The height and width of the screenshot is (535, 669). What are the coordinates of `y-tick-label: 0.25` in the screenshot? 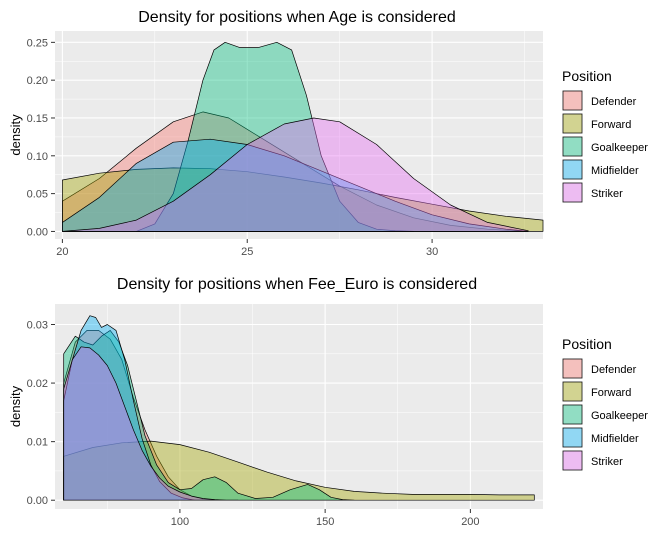 It's located at (37, 43).